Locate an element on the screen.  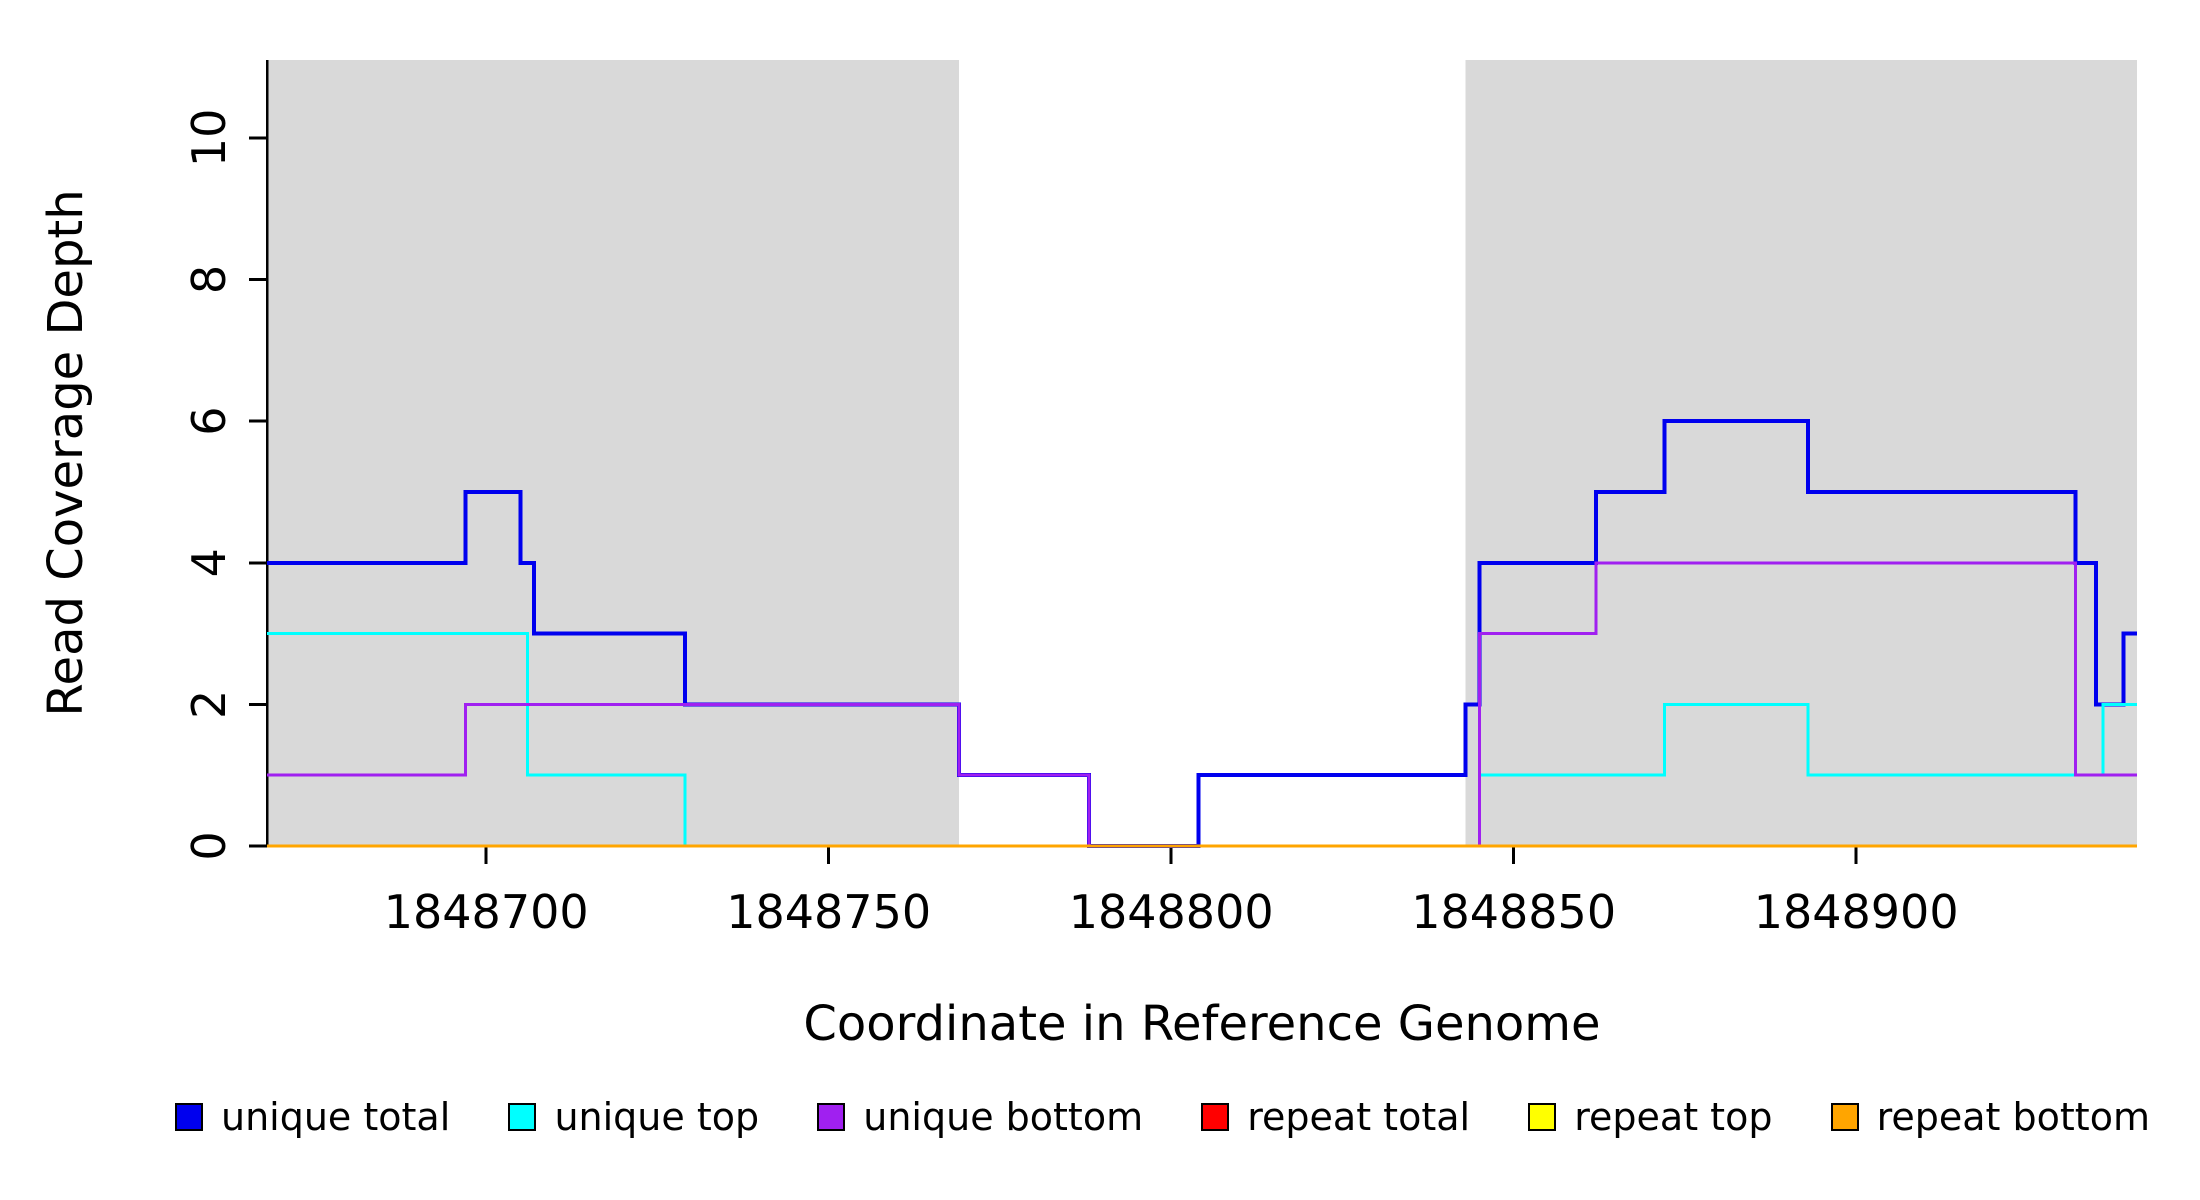
legend-label: repeat top is located at coordinates (1673, 1117).